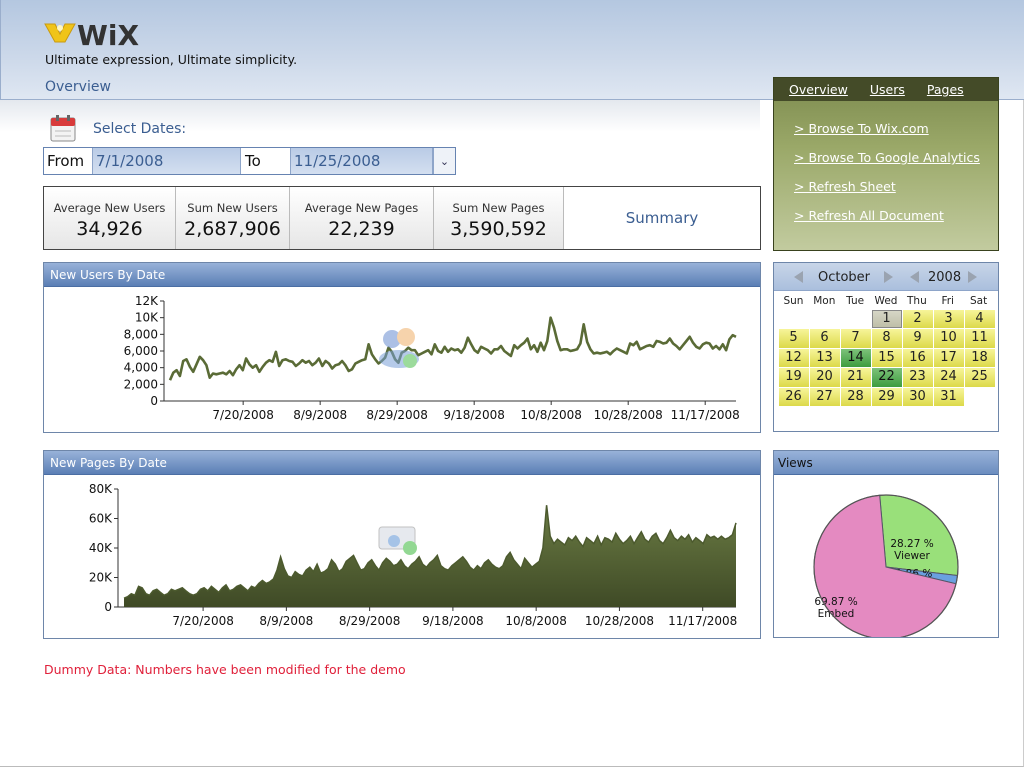 Image resolution: width=1024 pixels, height=767 pixels. I want to click on y-tick-label: 20K, so click(101, 578).